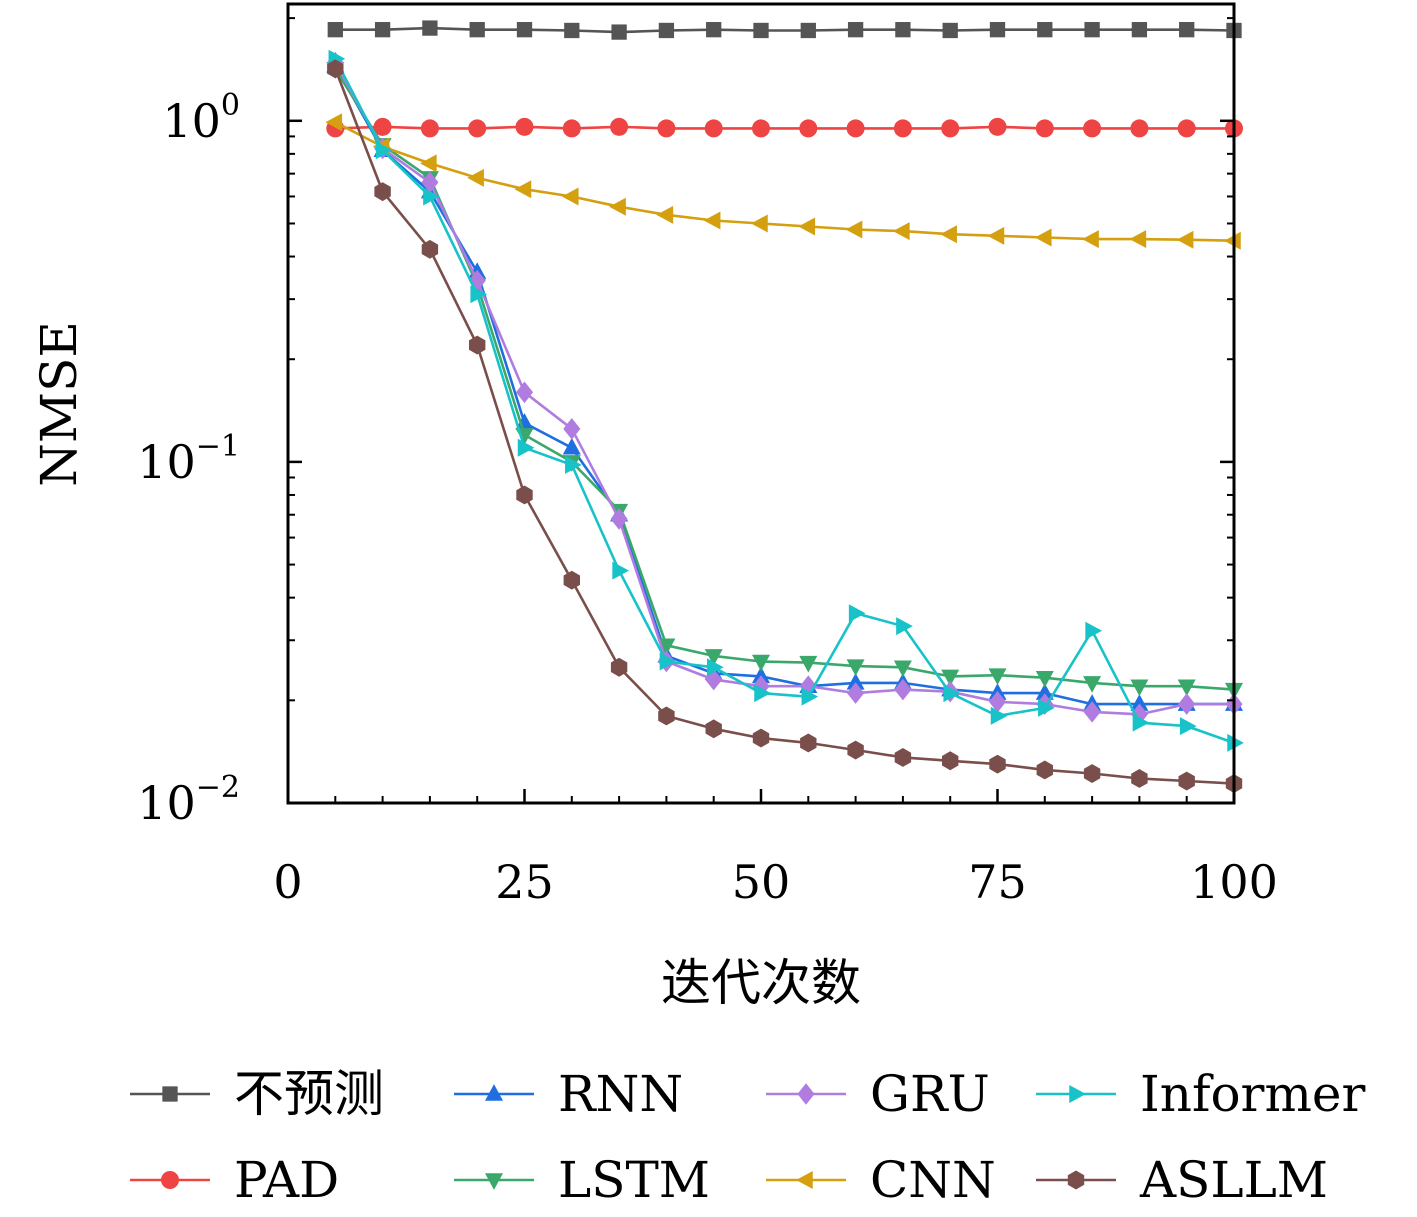 The image size is (1417, 1217). I want to click on legend-item: 不预测, so click(257, 1094).